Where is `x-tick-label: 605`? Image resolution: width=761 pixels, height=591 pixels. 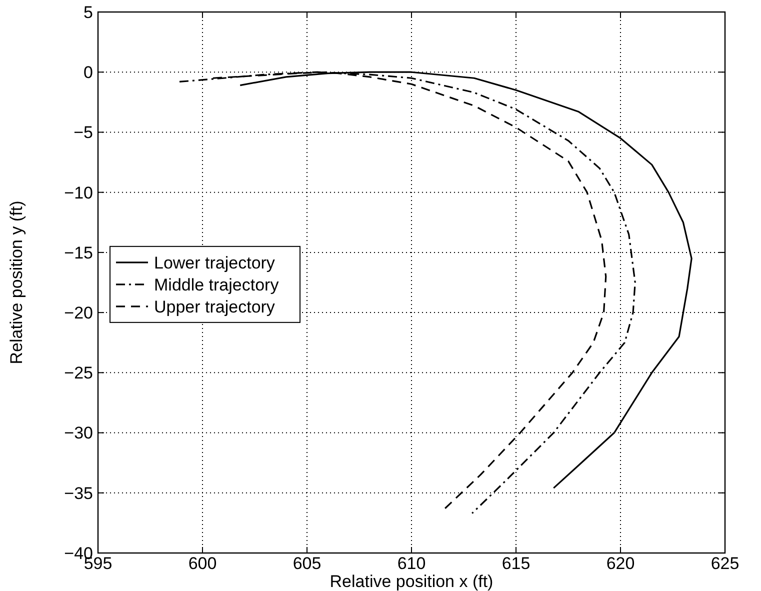
x-tick-label: 605 is located at coordinates (307, 563).